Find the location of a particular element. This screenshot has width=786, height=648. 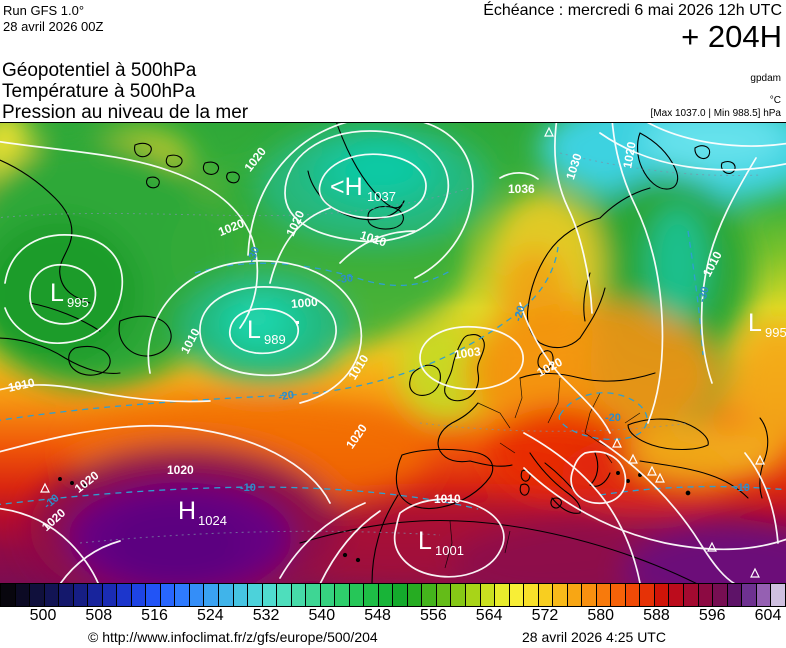

pressure-minmax: [Max 1037.0 | Min 988.5] hPa is located at coordinates (715, 113).